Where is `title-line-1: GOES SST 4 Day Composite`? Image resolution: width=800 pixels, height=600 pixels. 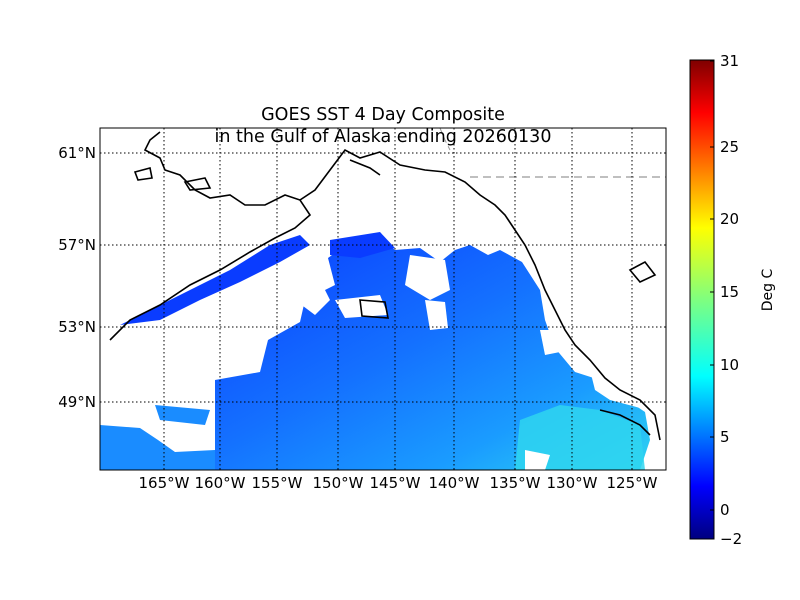 title-line-1: GOES SST 4 Day Composite is located at coordinates (383, 115).